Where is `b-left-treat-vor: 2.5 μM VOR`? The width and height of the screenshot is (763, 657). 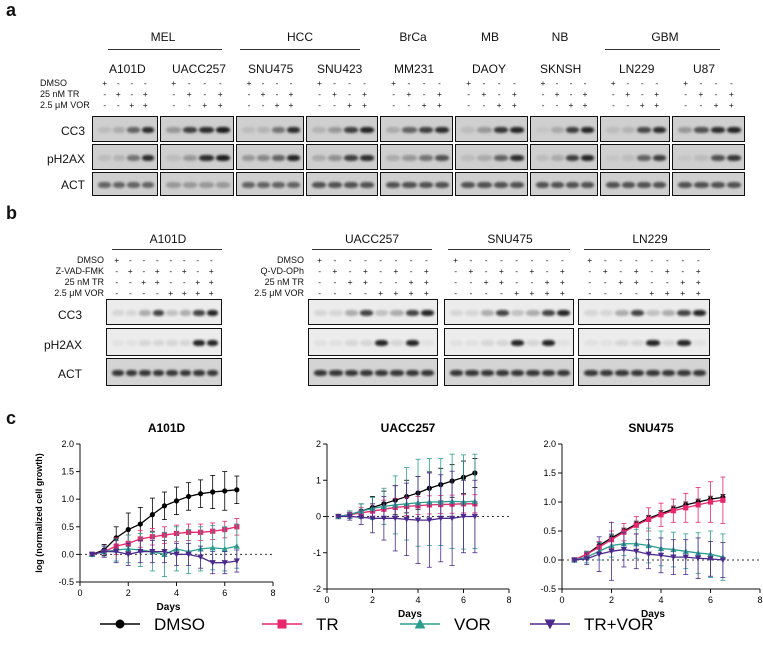
b-left-treat-vor: 2.5 μM VOR is located at coordinates (79, 293).